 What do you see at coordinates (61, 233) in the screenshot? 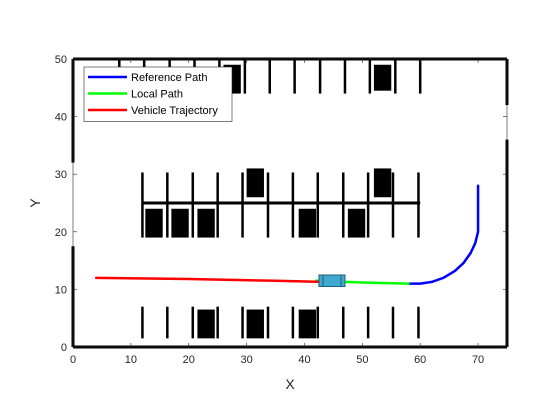
I see `y-tick-label: 20` at bounding box center [61, 233].